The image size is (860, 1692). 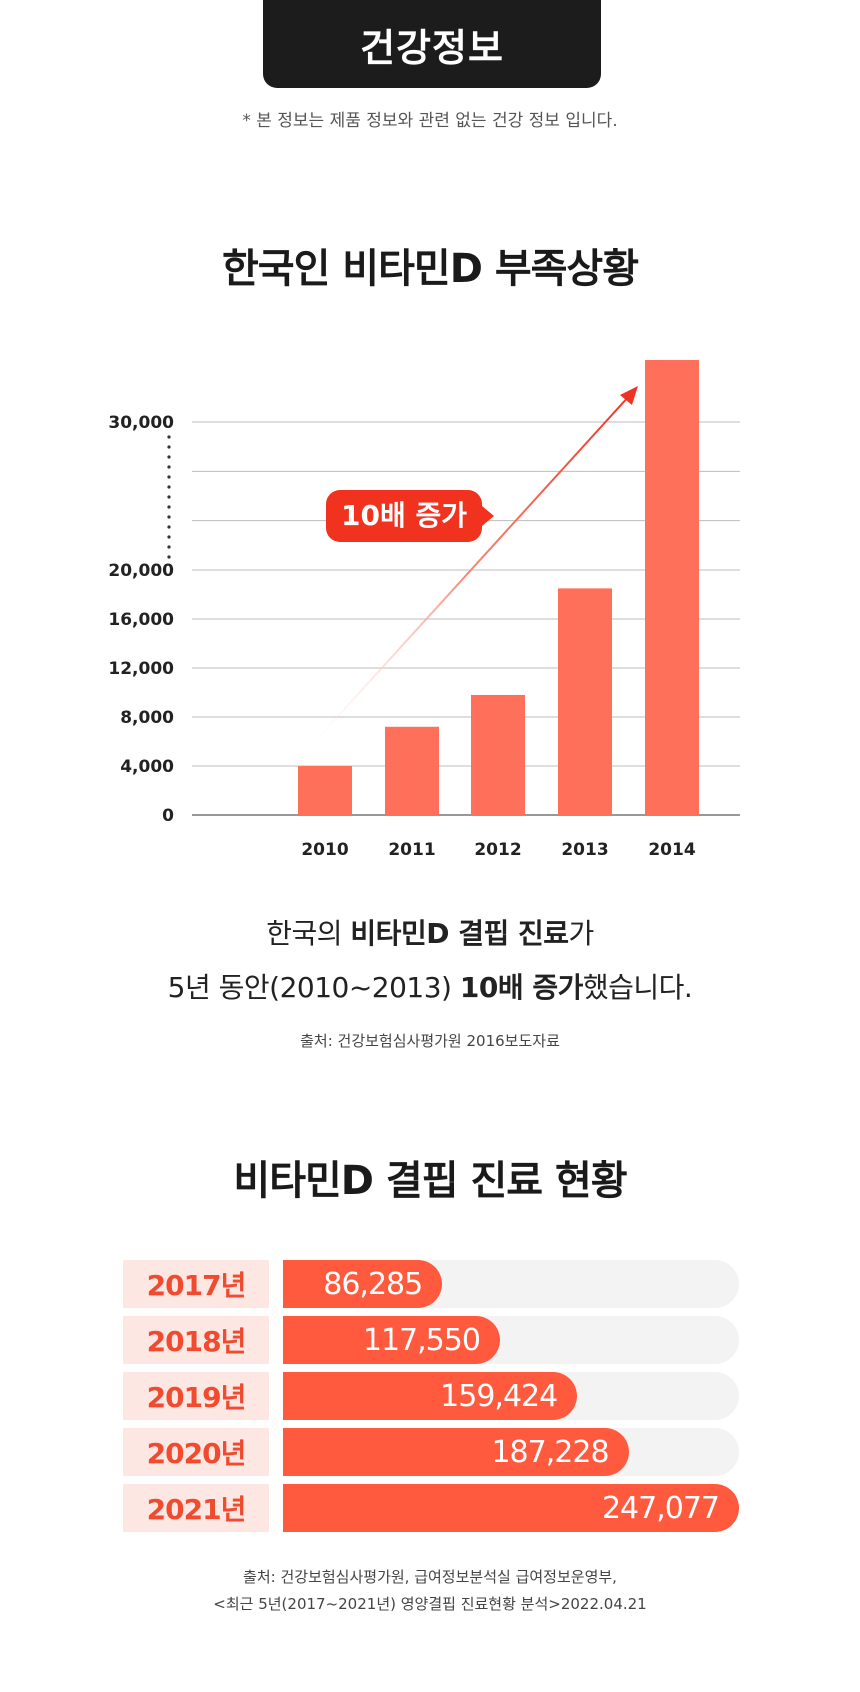 I want to click on summary-emphasis: 10배 증가, so click(x=521, y=987).